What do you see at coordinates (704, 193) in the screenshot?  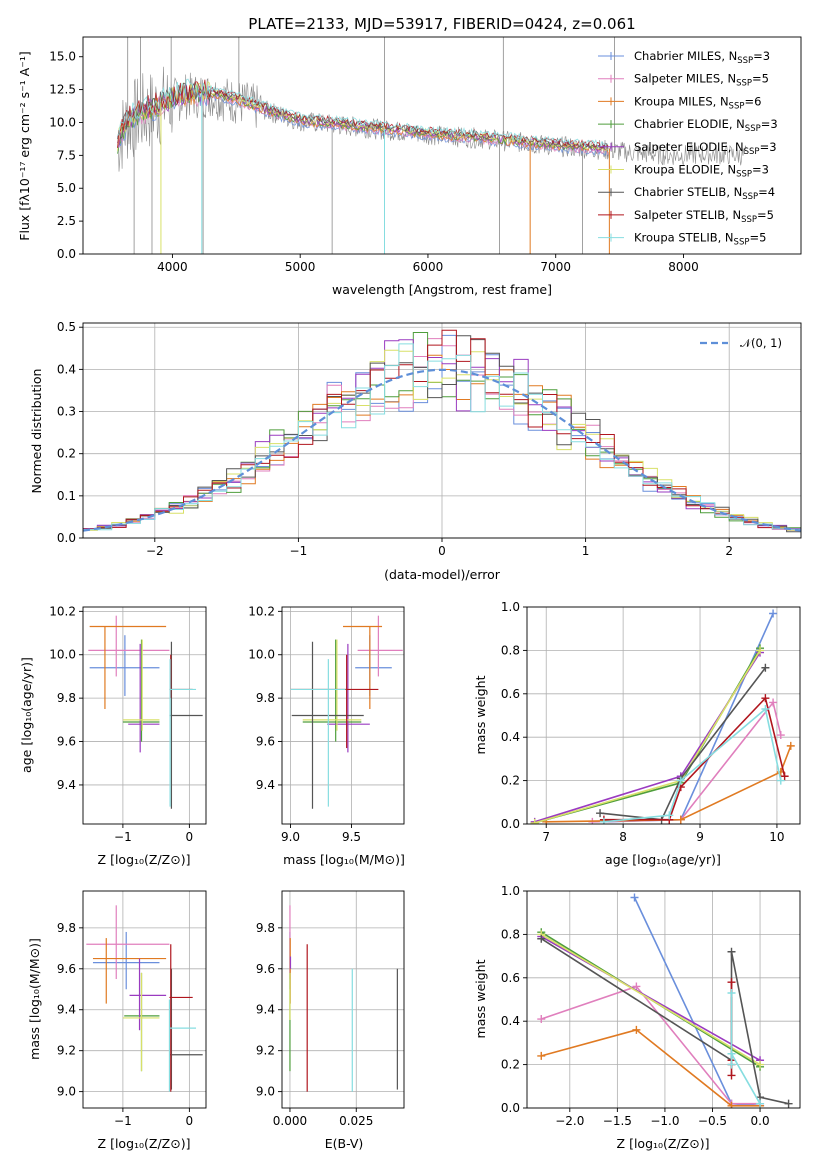 I see `legend-label-6: Chabrier STELIB, NSSP=4` at bounding box center [704, 193].